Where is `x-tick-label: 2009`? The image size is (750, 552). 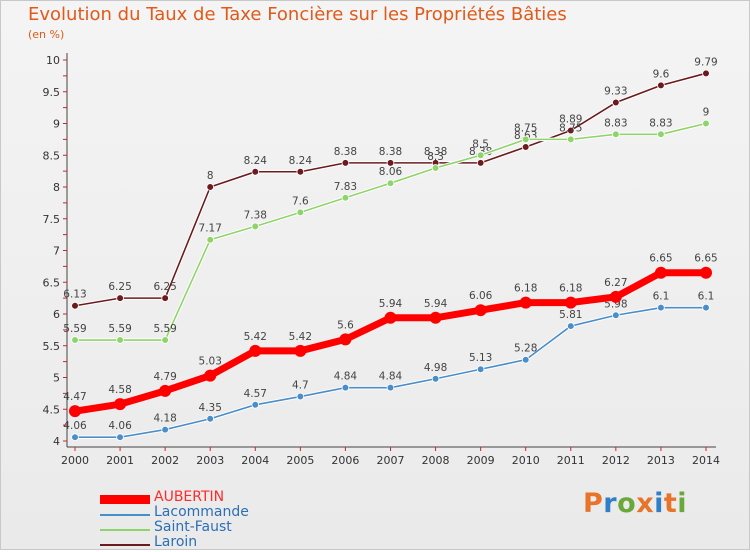 x-tick-label: 2009 is located at coordinates (481, 460).